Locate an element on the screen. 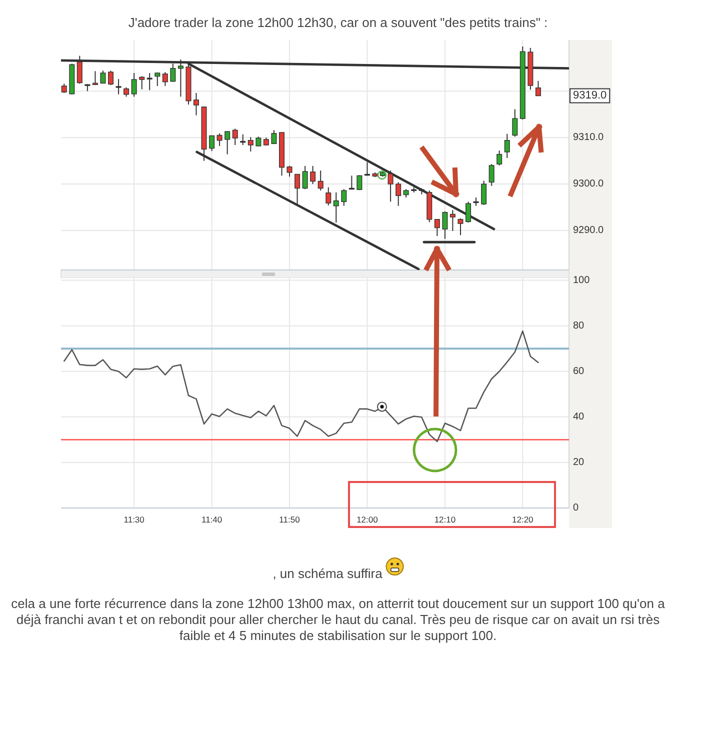 The width and height of the screenshot is (709, 730). chart-title: J'adore trader la zone 12h00 12h30, car on a souvent "des petits trains" : is located at coordinates (338, 22).